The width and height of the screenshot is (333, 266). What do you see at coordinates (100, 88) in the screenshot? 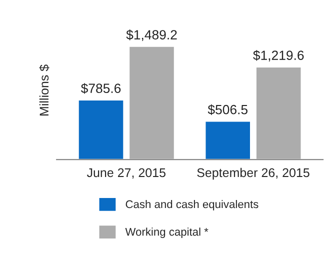
I see `data-label: $785.6` at bounding box center [100, 88].